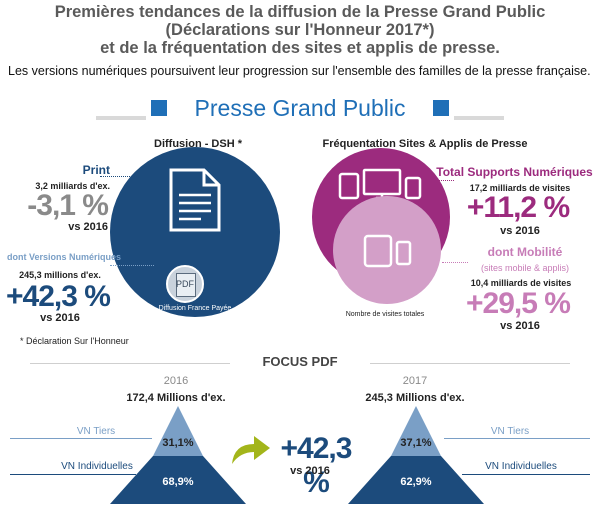  Describe the element at coordinates (521, 466) in the screenshot. I see `vn-indiv-label-right: VN Individuelles` at that location.